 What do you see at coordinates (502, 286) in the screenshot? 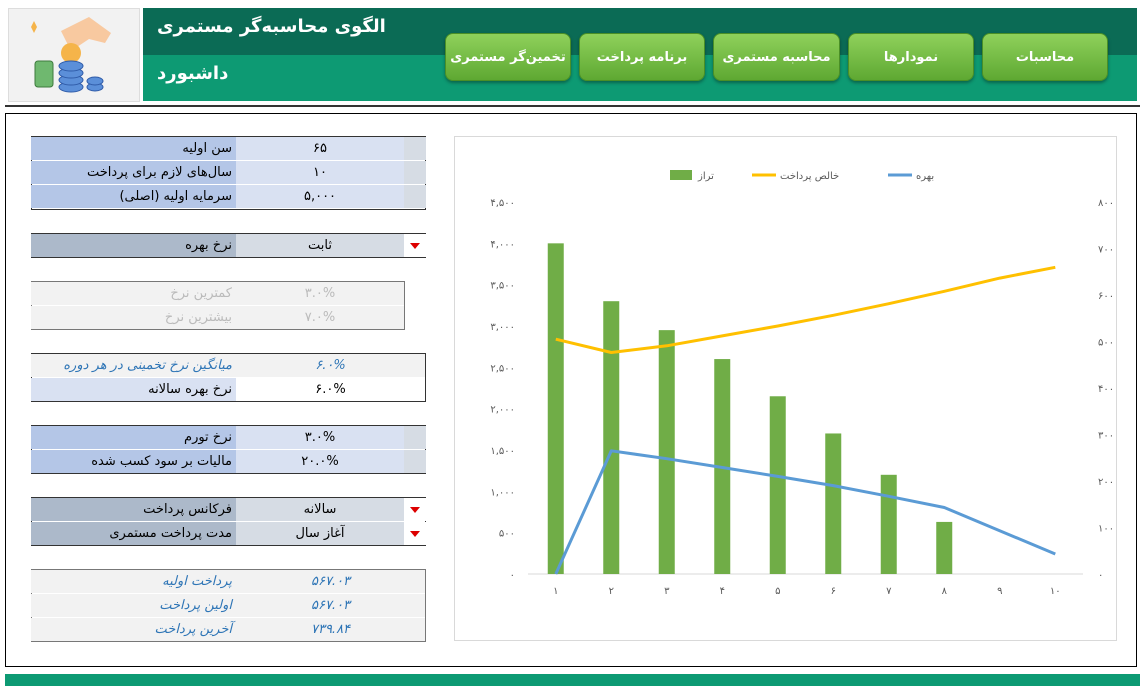
I see `y-left-tick-label: ۳,۵۰۰` at bounding box center [502, 286].